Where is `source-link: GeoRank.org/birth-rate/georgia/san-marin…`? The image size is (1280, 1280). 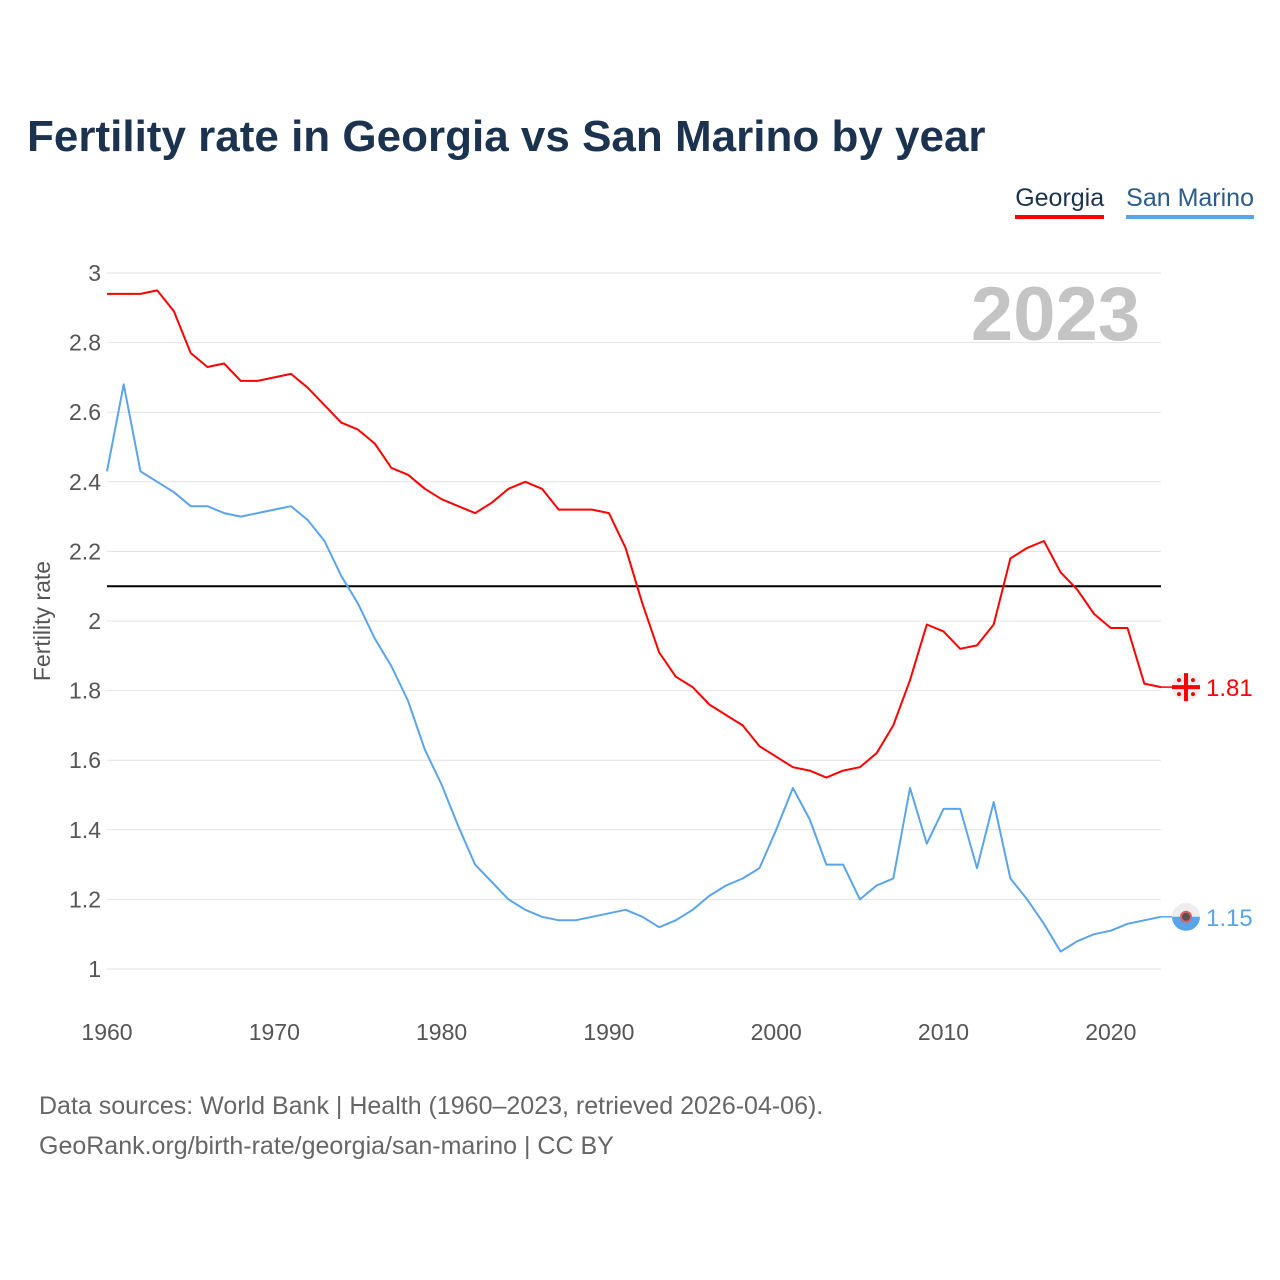
source-link: GeoRank.org/birth-rate/georgia/san-marin… is located at coordinates (326, 1146).